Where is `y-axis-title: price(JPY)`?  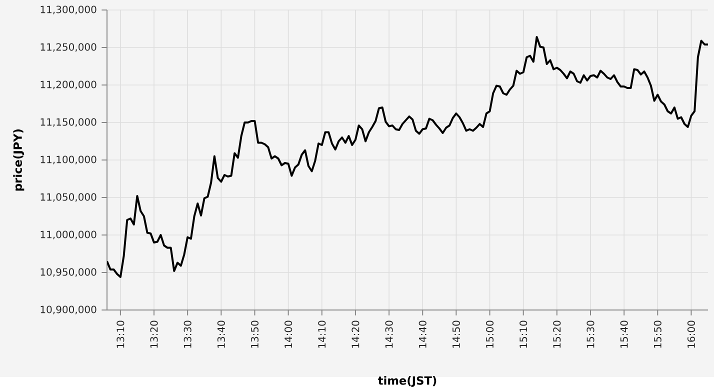 y-axis-title: price(JPY) is located at coordinates (18, 159).